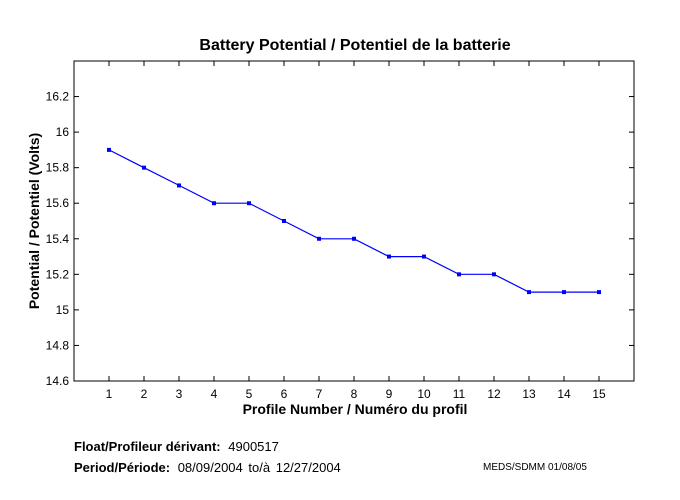  I want to click on x-tick-label: 8, so click(354, 394).